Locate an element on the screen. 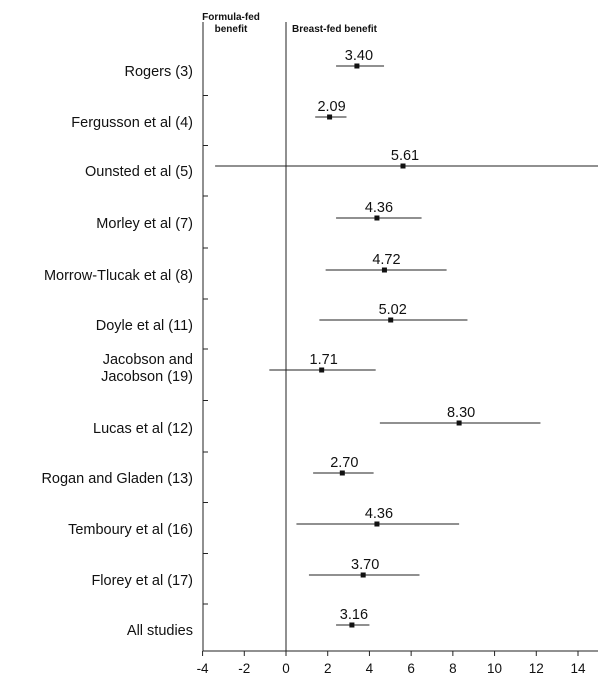 This screenshot has height=680, width=598. x-tick-label: 12 is located at coordinates (536, 668).